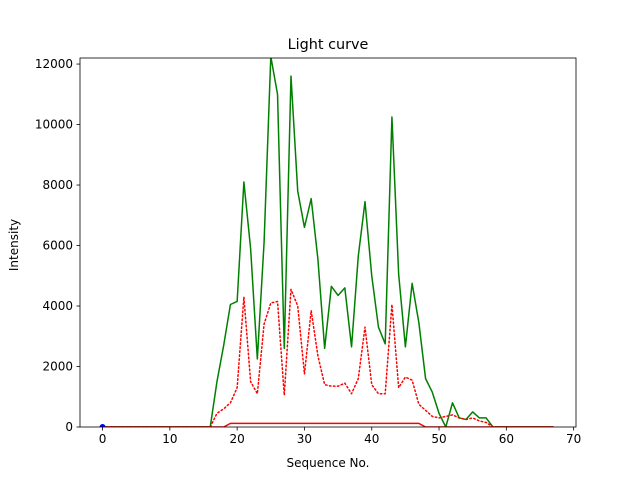 The image size is (640, 484). Describe the element at coordinates (103, 439) in the screenshot. I see `x-tick-label: 0` at that location.